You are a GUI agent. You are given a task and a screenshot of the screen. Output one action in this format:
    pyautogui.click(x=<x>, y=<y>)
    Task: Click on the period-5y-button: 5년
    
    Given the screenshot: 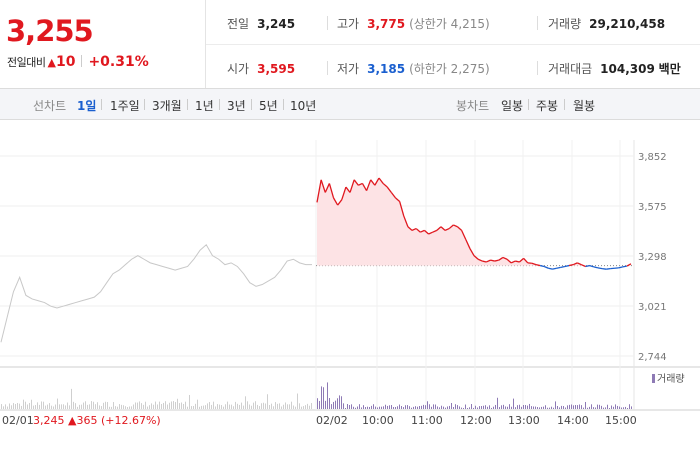 What is the action you would take?
    pyautogui.click(x=268, y=106)
    